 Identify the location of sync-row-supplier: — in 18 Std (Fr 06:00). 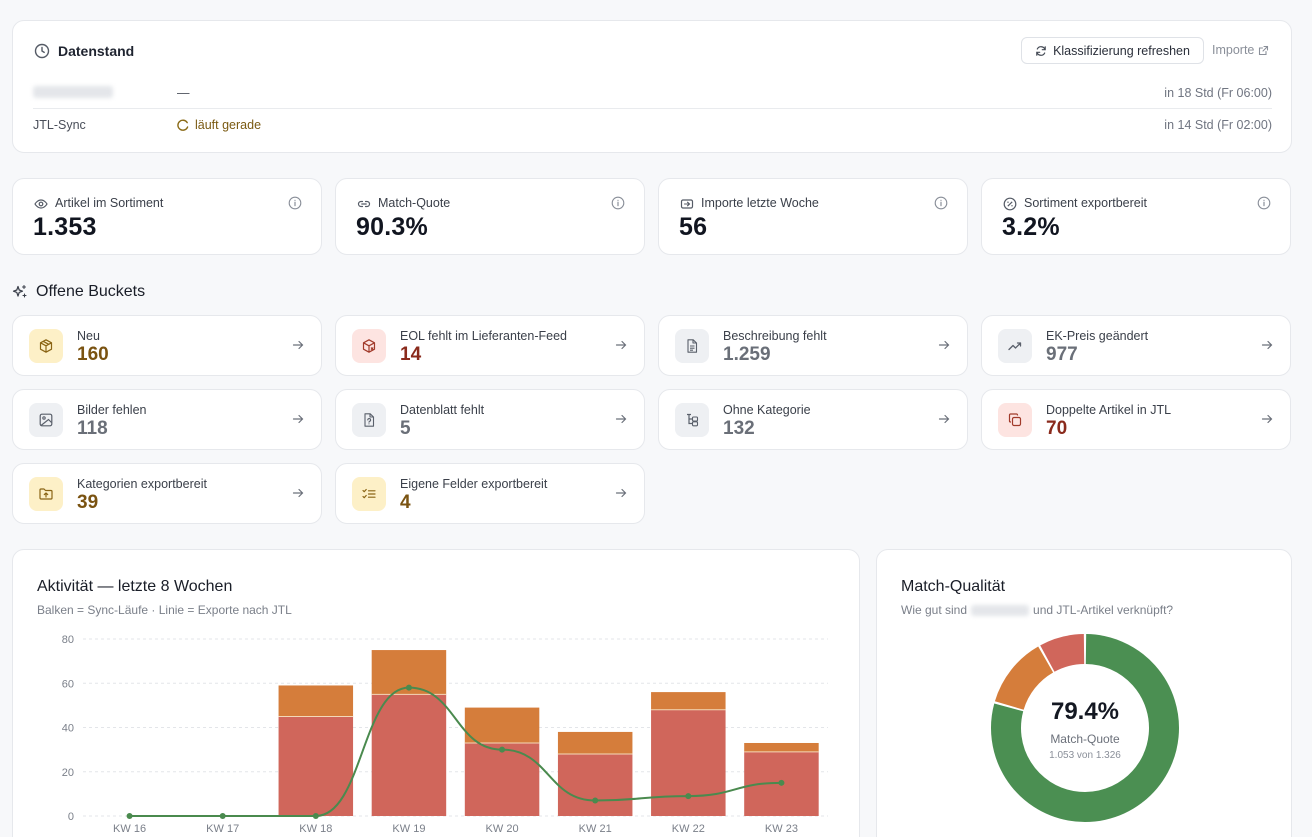
(652, 93).